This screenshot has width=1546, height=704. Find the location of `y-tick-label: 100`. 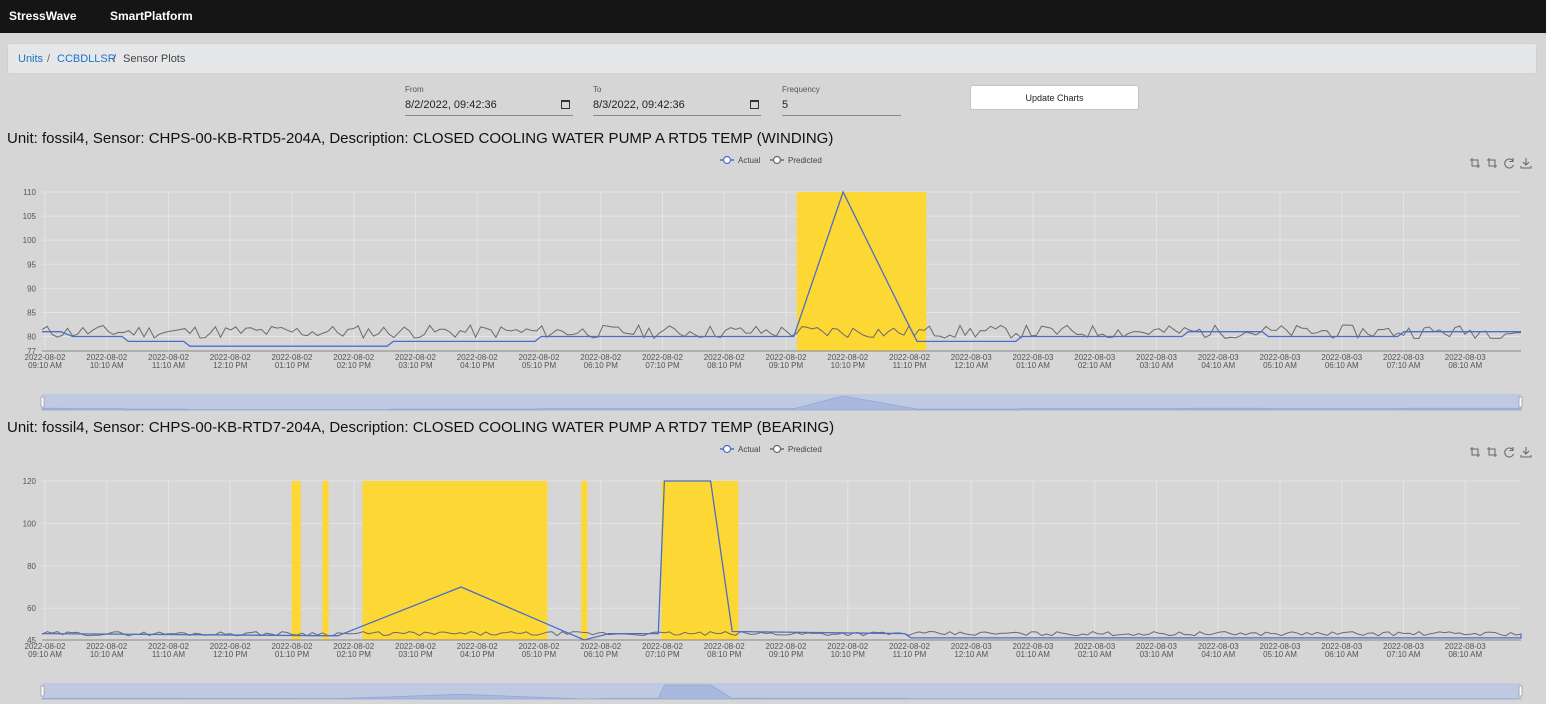

y-tick-label: 100 is located at coordinates (30, 523).